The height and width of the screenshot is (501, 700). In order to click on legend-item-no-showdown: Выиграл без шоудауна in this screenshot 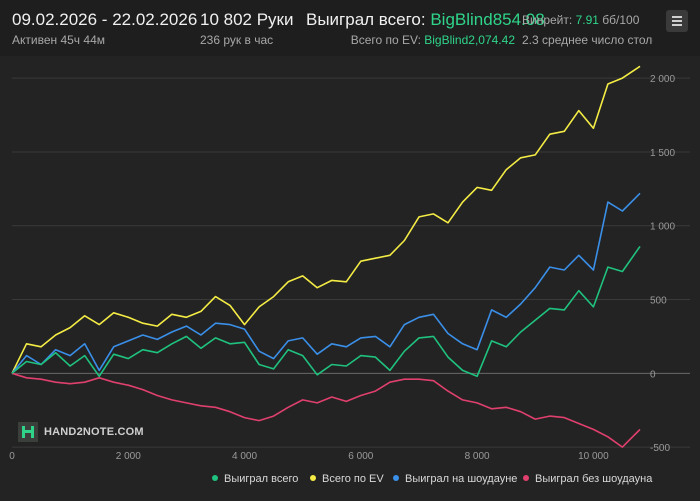, I will do `click(587, 479)`.